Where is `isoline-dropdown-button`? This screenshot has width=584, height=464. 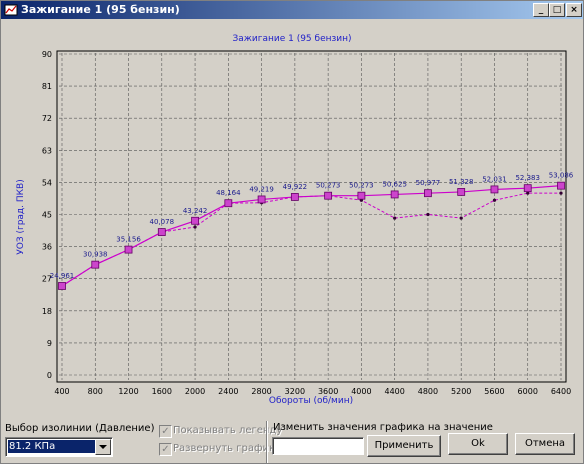
isoline-dropdown-button is located at coordinates (103, 447).